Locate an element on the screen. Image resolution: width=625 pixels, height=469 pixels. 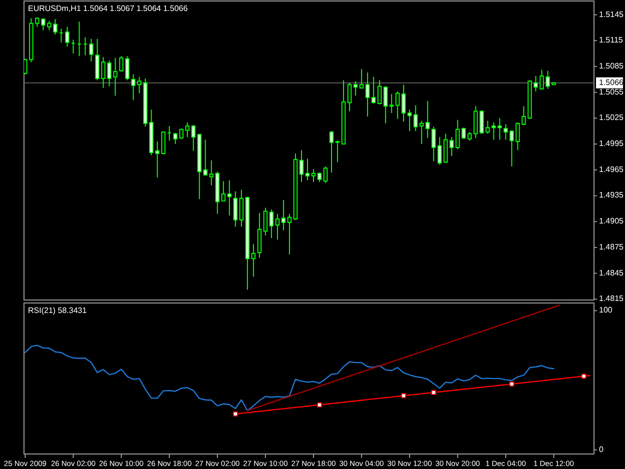
chart-title: RSI(21) 58.3431 is located at coordinates (58, 310).